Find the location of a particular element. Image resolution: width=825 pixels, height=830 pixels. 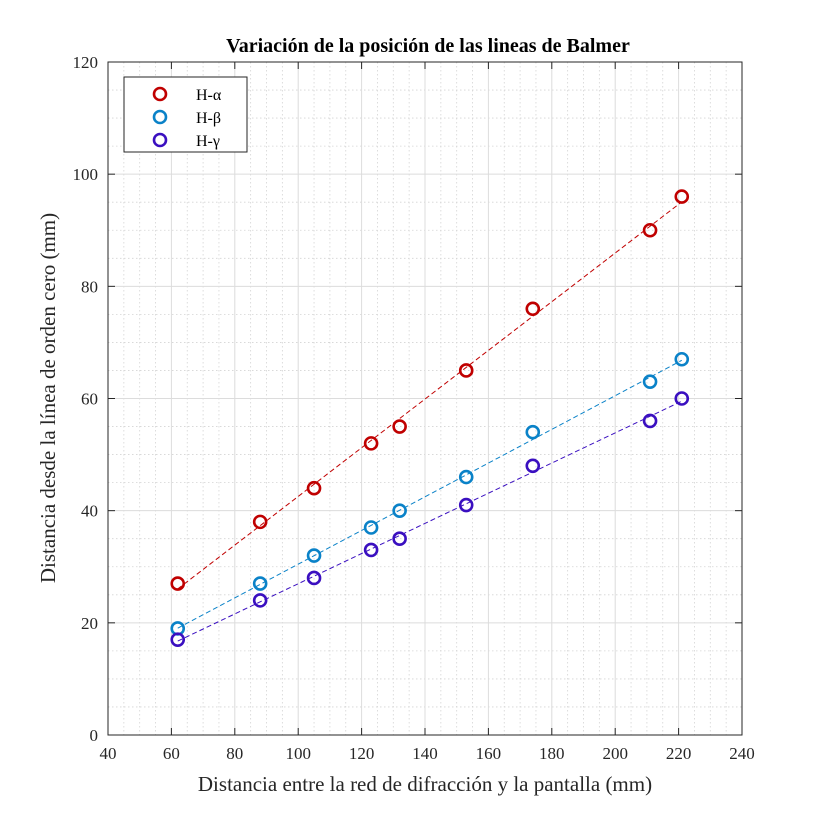

x-tick-label: 220 is located at coordinates (679, 753).